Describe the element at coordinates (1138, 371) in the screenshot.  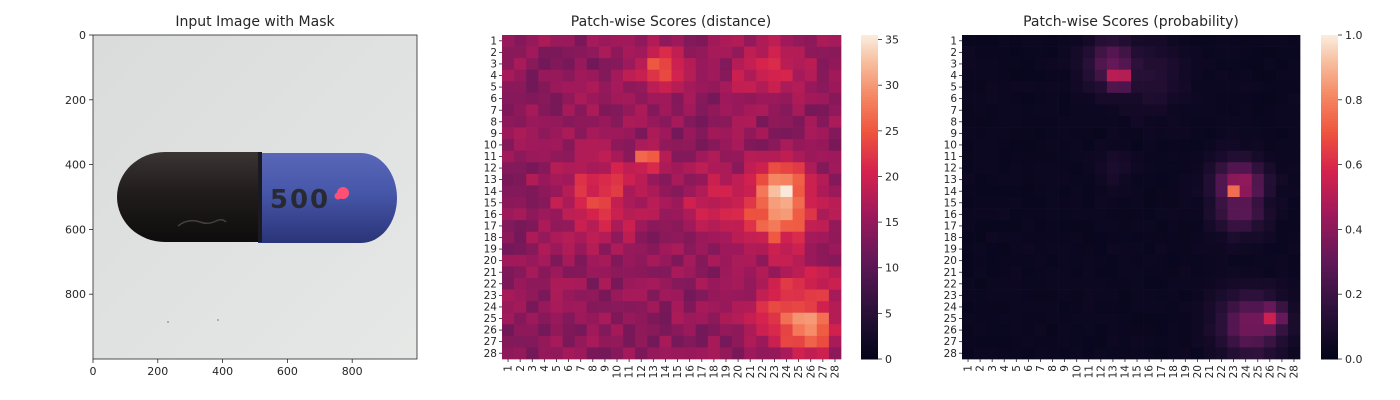
I see `col-tick-label: 15` at that location.